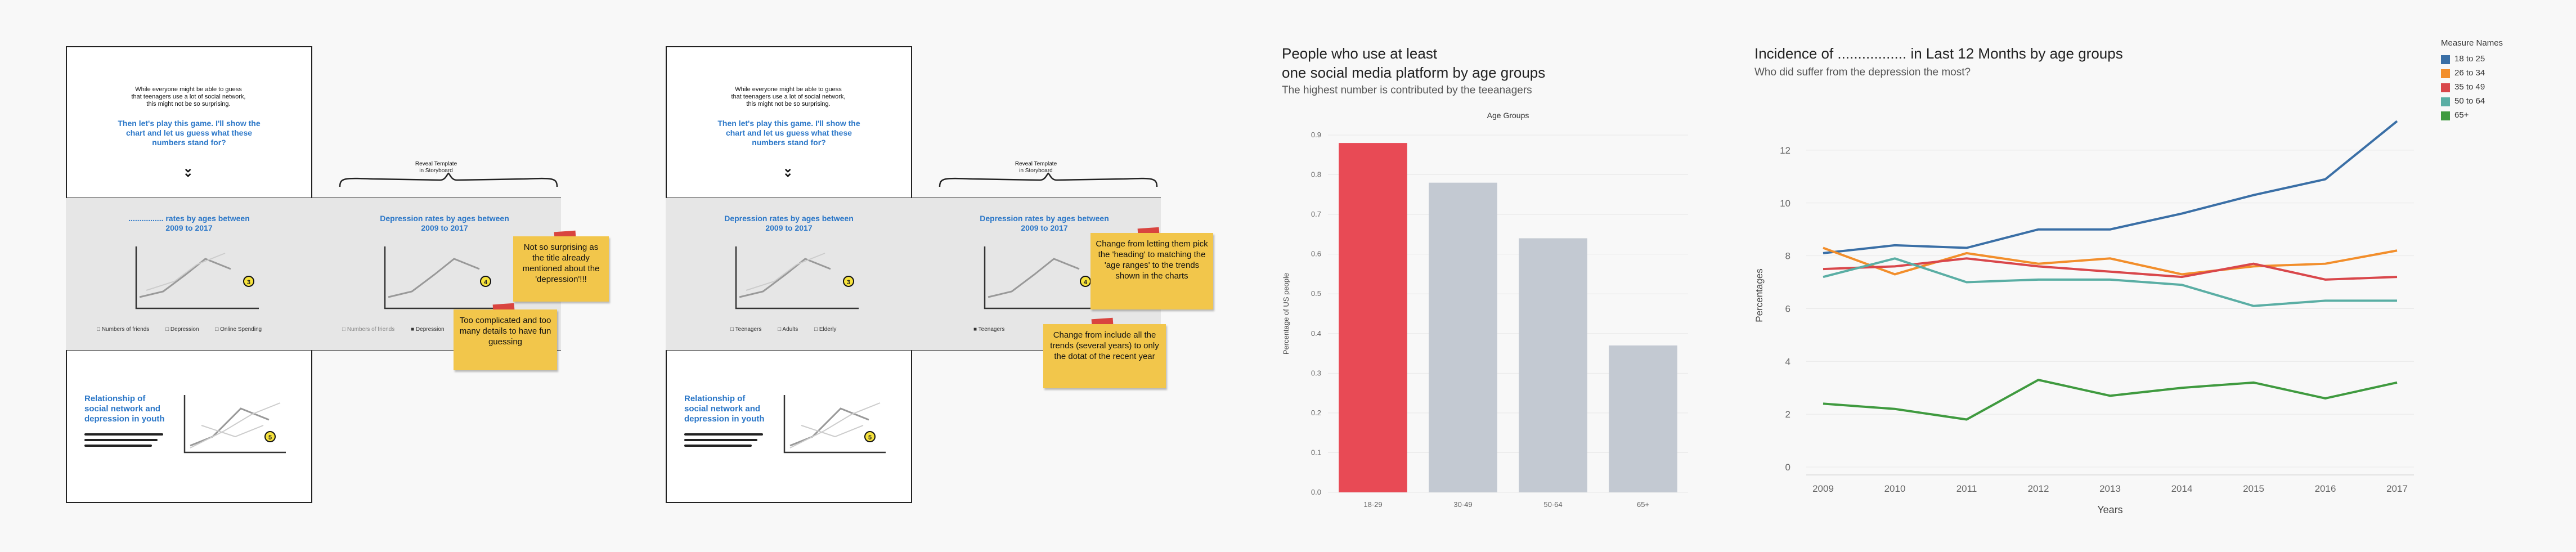 The width and height of the screenshot is (2576, 552). What do you see at coordinates (2397, 488) in the screenshot?
I see `x-tick-label: 2017` at bounding box center [2397, 488].